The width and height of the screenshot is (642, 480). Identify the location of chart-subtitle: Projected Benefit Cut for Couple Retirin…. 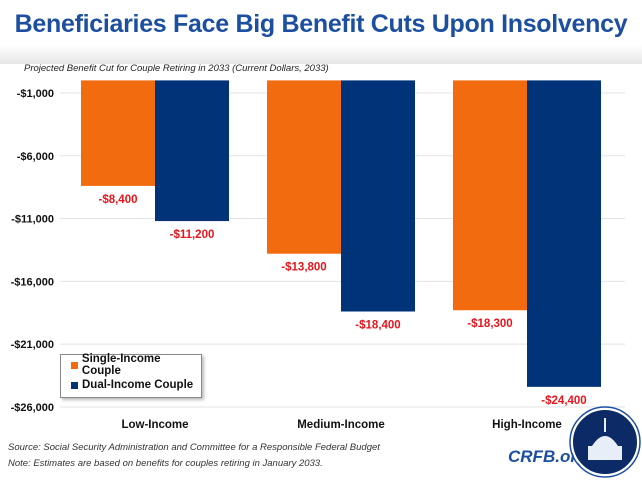
(176, 68).